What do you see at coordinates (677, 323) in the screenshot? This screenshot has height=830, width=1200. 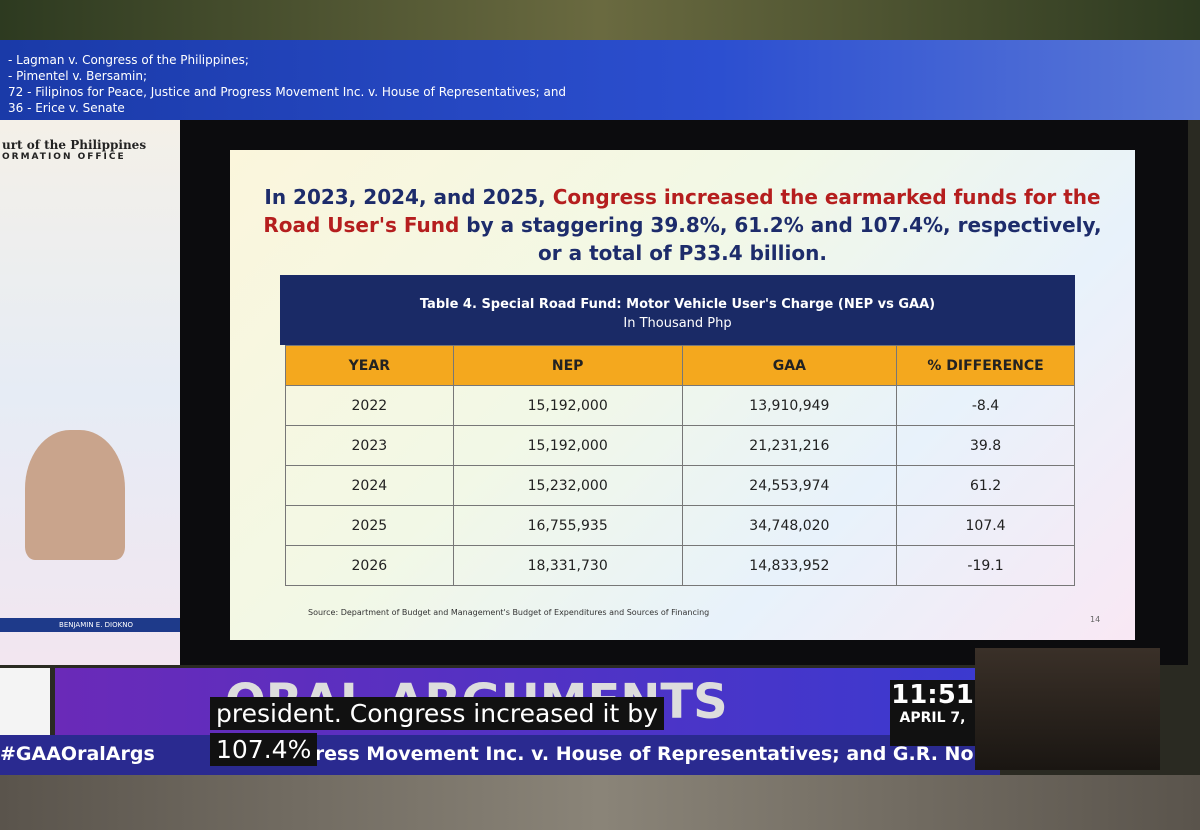 I see `table-subtitle: In Thousand Php` at bounding box center [677, 323].